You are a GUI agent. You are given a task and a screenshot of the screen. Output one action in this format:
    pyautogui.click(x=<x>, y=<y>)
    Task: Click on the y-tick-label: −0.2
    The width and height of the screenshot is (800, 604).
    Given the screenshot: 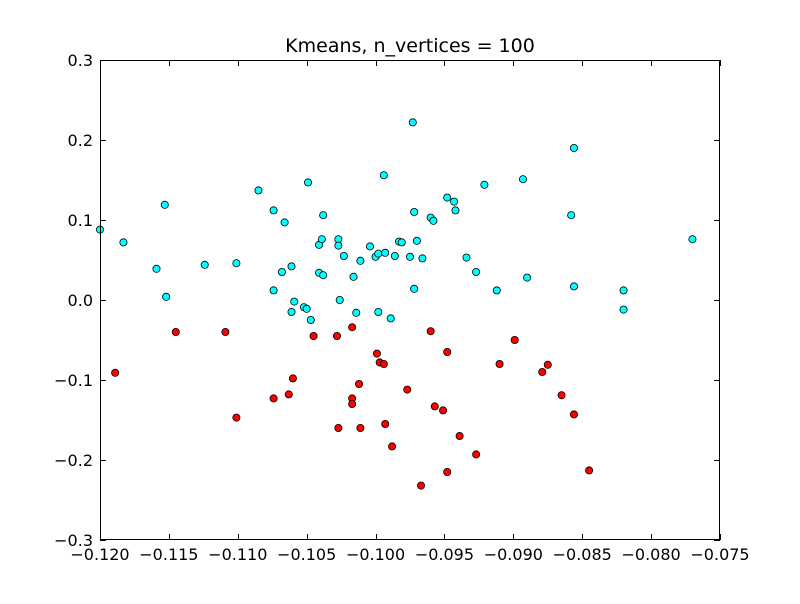 What is the action you would take?
    pyautogui.click(x=73, y=460)
    